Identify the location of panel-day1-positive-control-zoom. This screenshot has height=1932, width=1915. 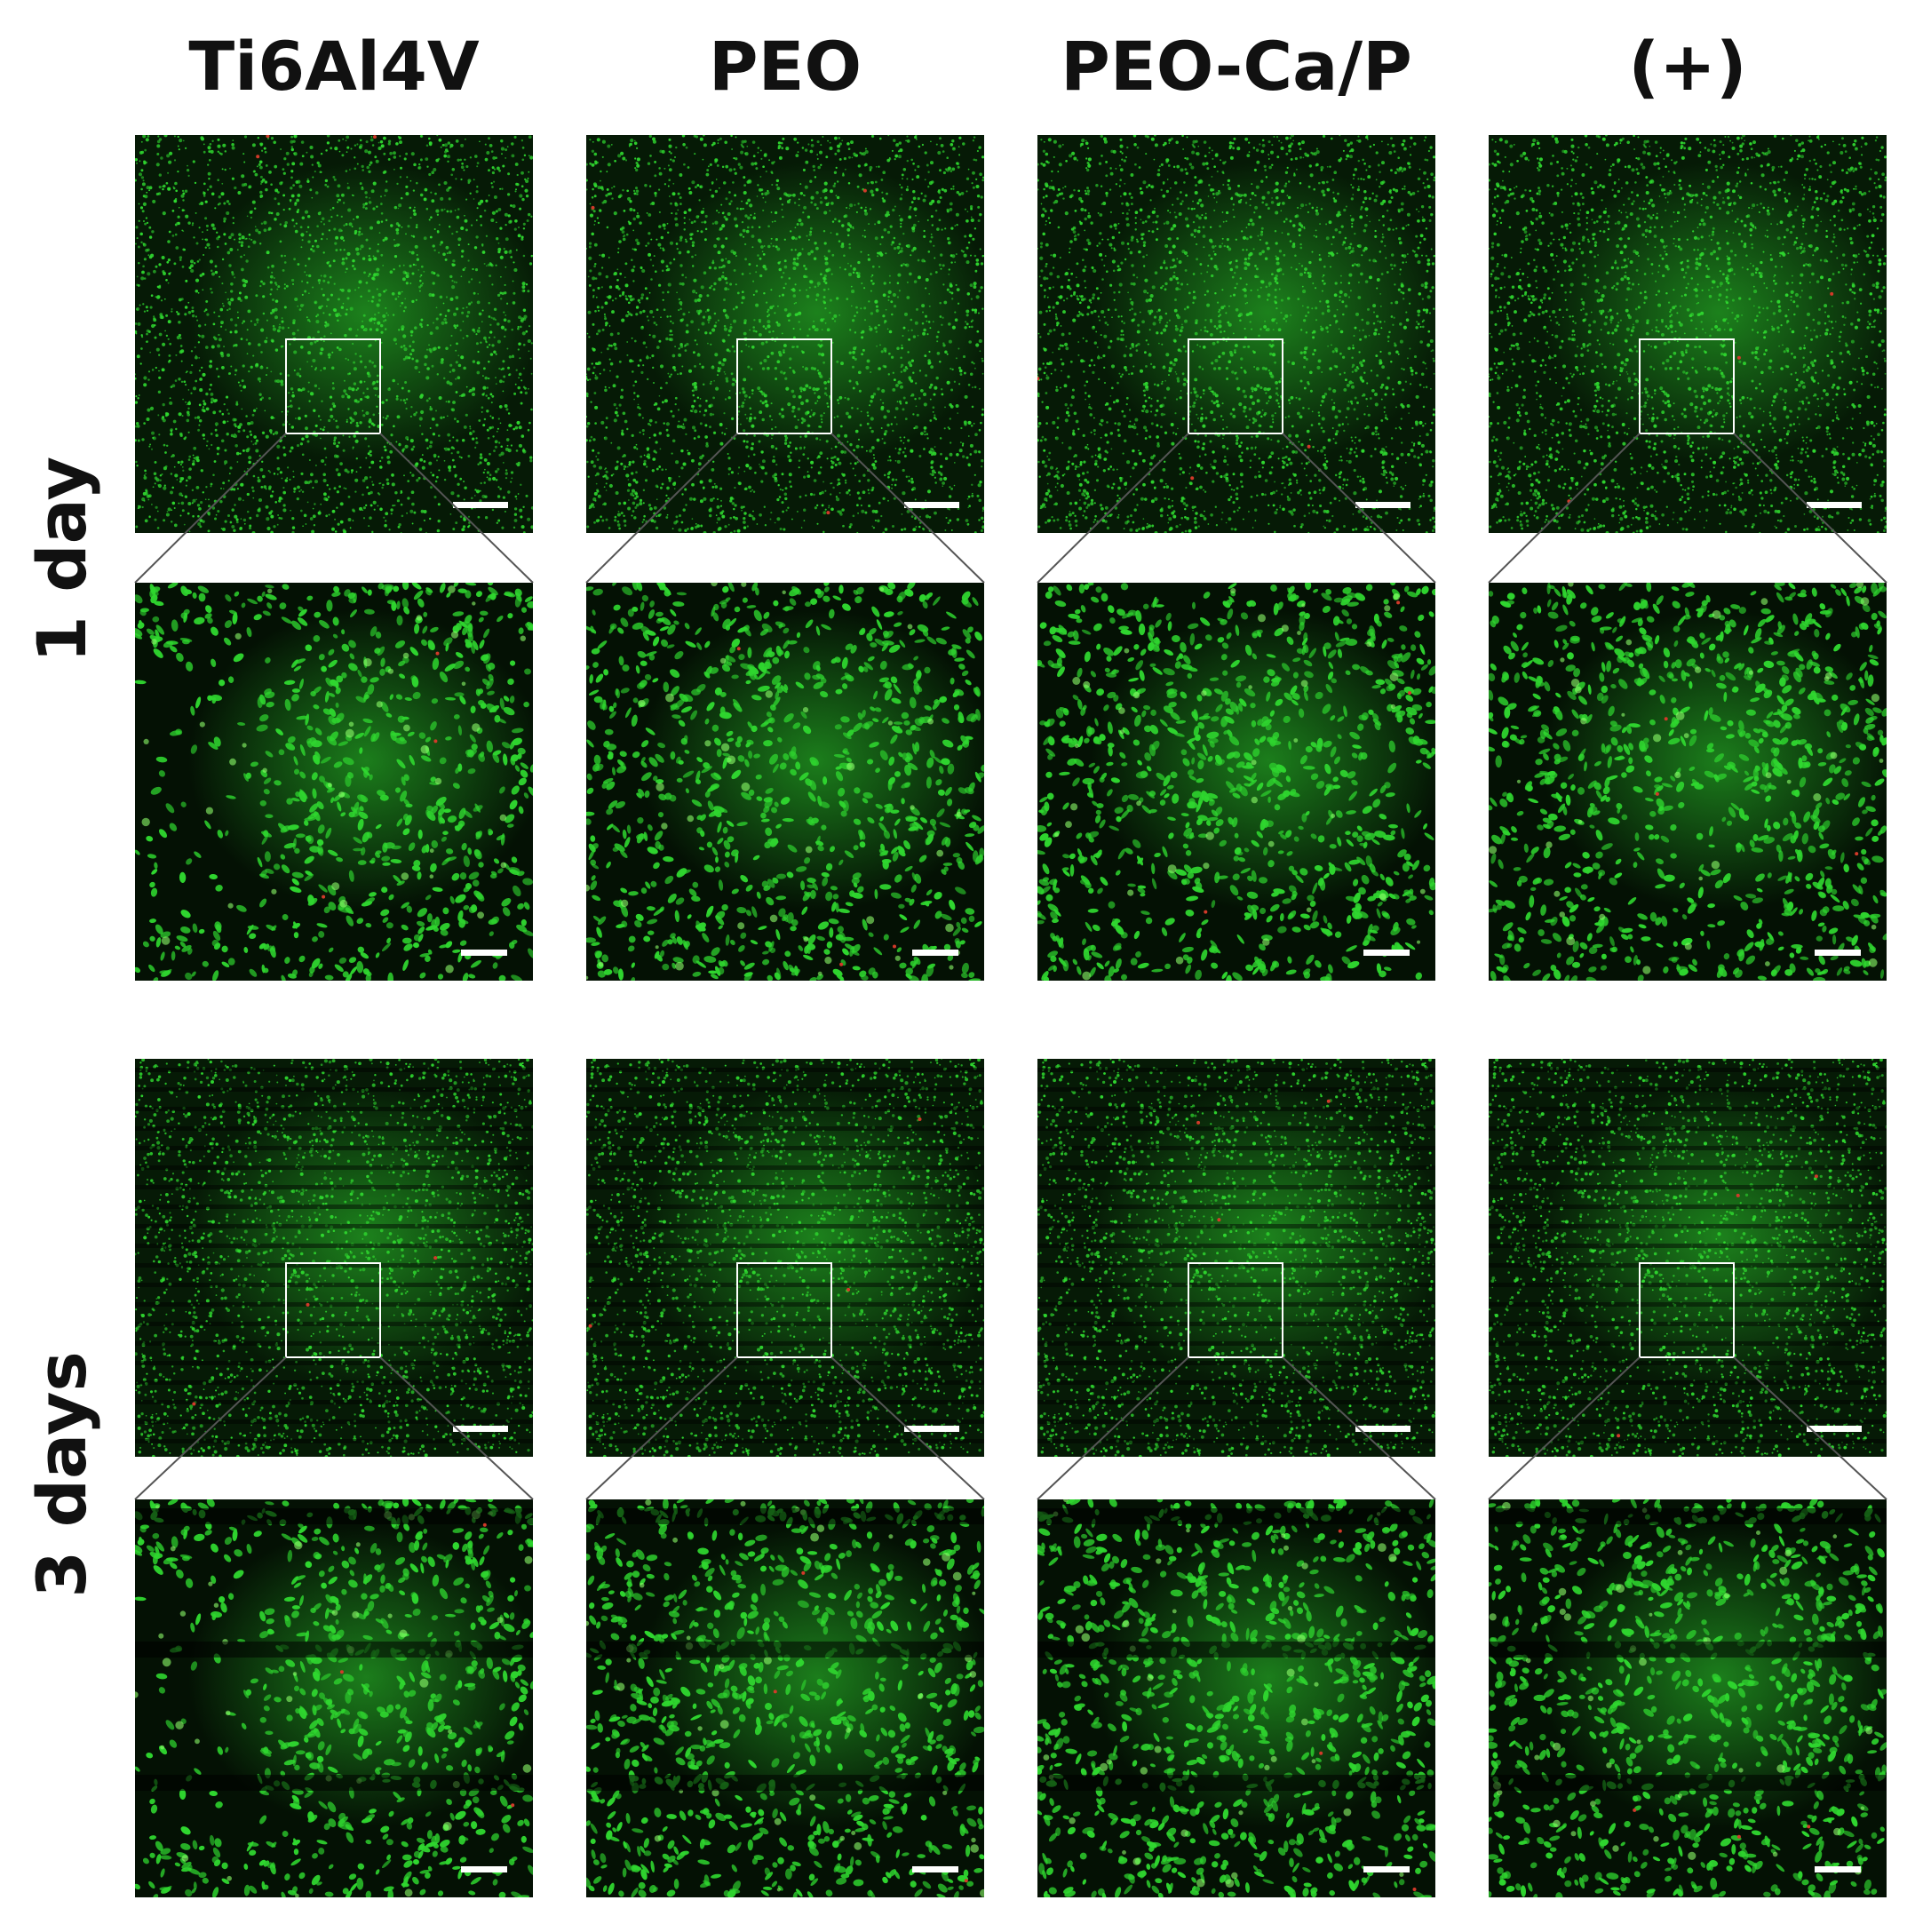
(1688, 782).